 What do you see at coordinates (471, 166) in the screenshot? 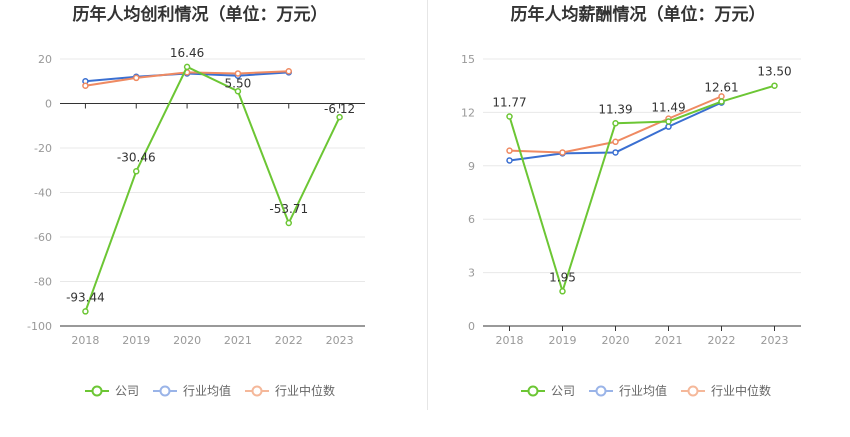
I see `y-tick-label: 9` at bounding box center [471, 166].